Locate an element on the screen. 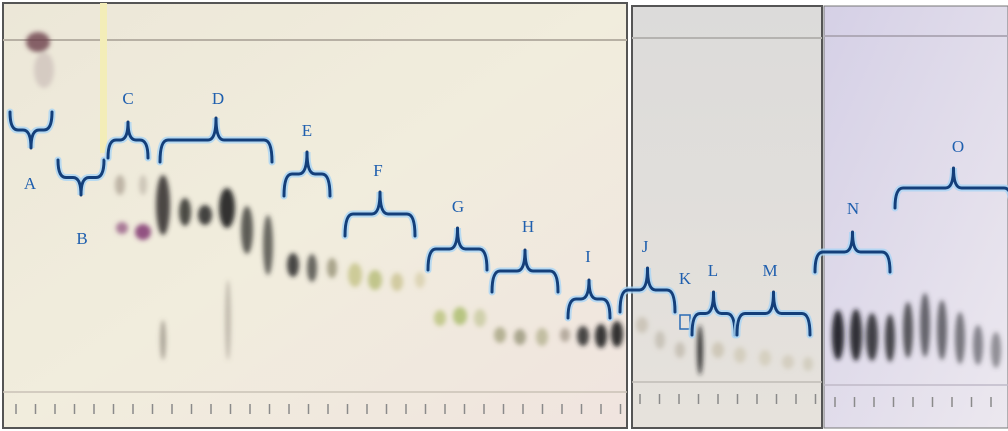 The image size is (1008, 431). group-label: D is located at coordinates (218, 98).